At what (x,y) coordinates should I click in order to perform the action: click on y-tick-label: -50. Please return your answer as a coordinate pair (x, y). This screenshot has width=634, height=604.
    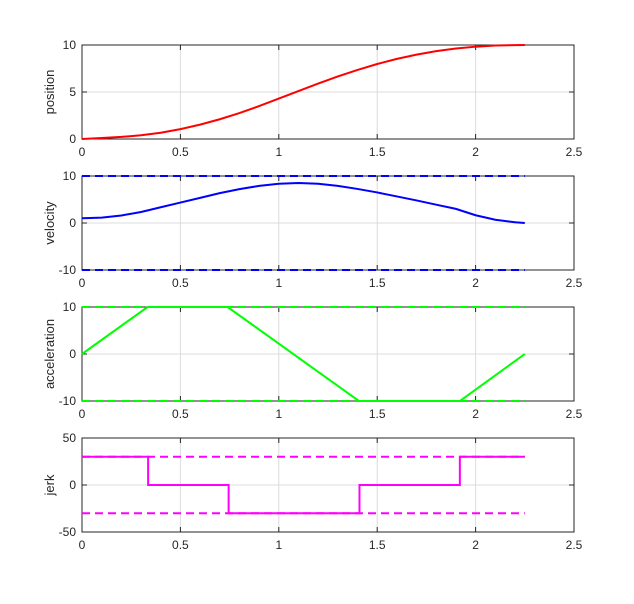
    Looking at the image, I should click on (68, 532).